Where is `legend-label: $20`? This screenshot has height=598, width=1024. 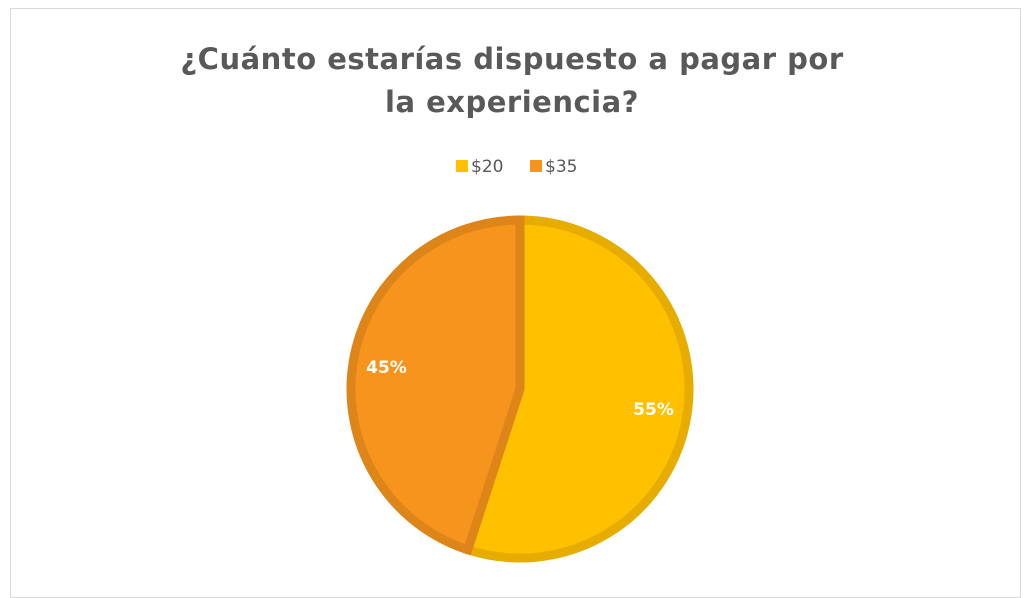 legend-label: $20 is located at coordinates (487, 167).